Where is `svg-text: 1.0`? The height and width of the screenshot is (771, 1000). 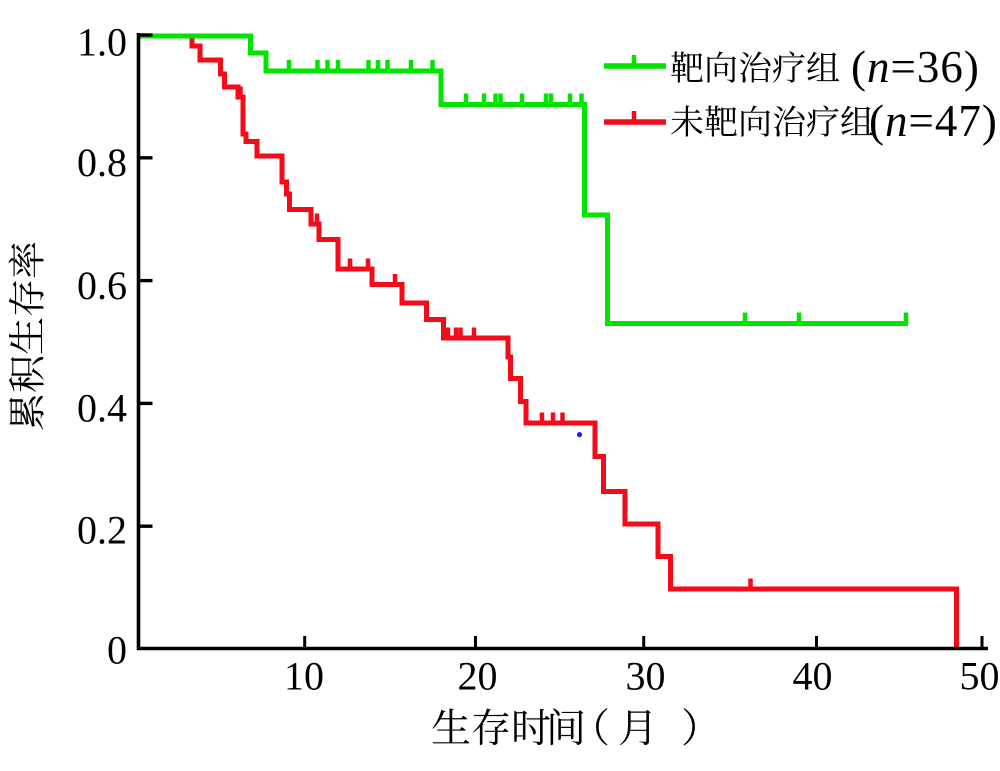
svg-text: 1.0 is located at coordinates (102, 42).